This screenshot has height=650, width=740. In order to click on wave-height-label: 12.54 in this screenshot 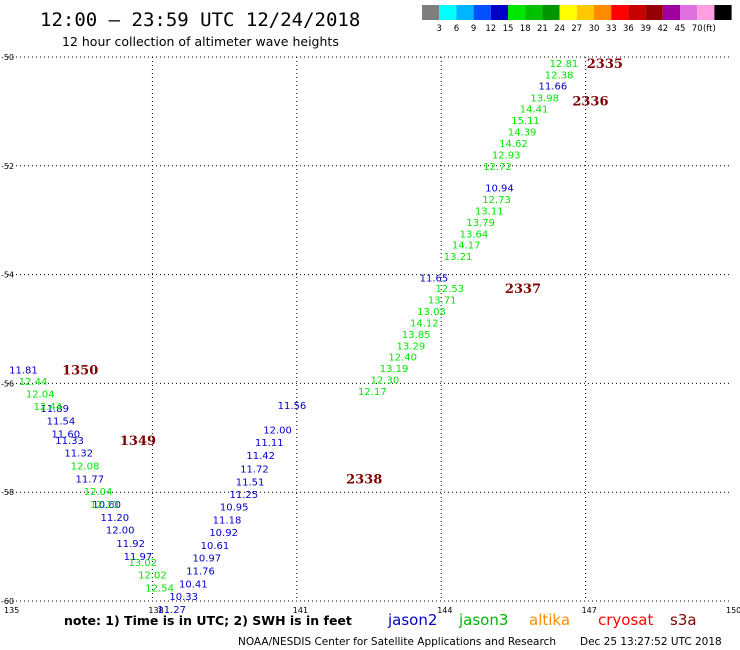, I will do `click(159, 588)`.